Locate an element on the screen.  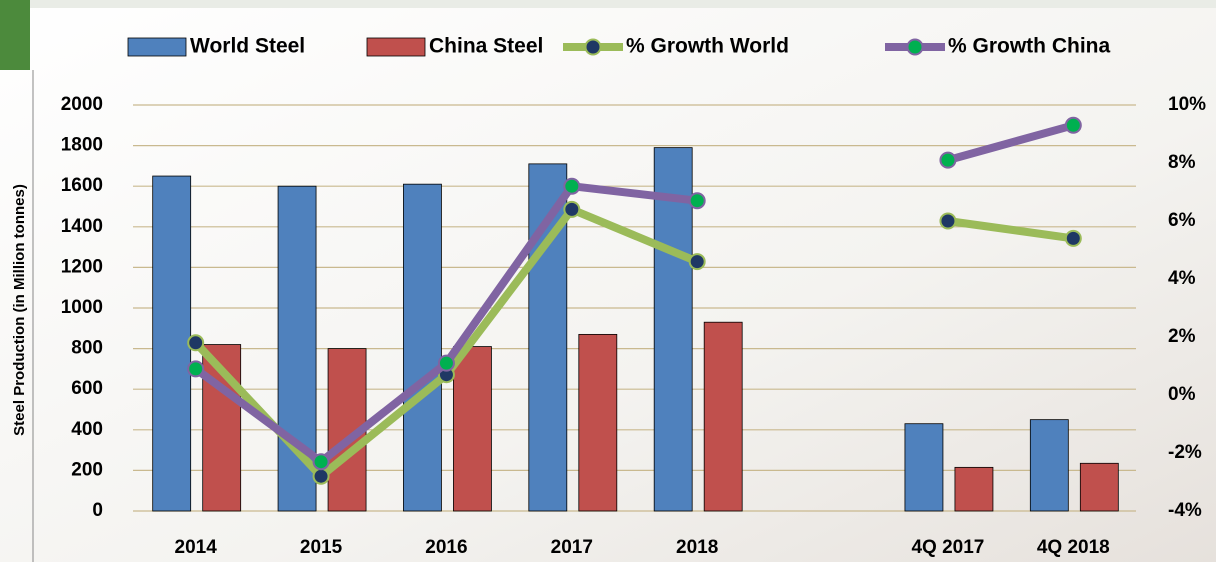
x-tick-label: 4Q 2018 is located at coordinates (1073, 547).